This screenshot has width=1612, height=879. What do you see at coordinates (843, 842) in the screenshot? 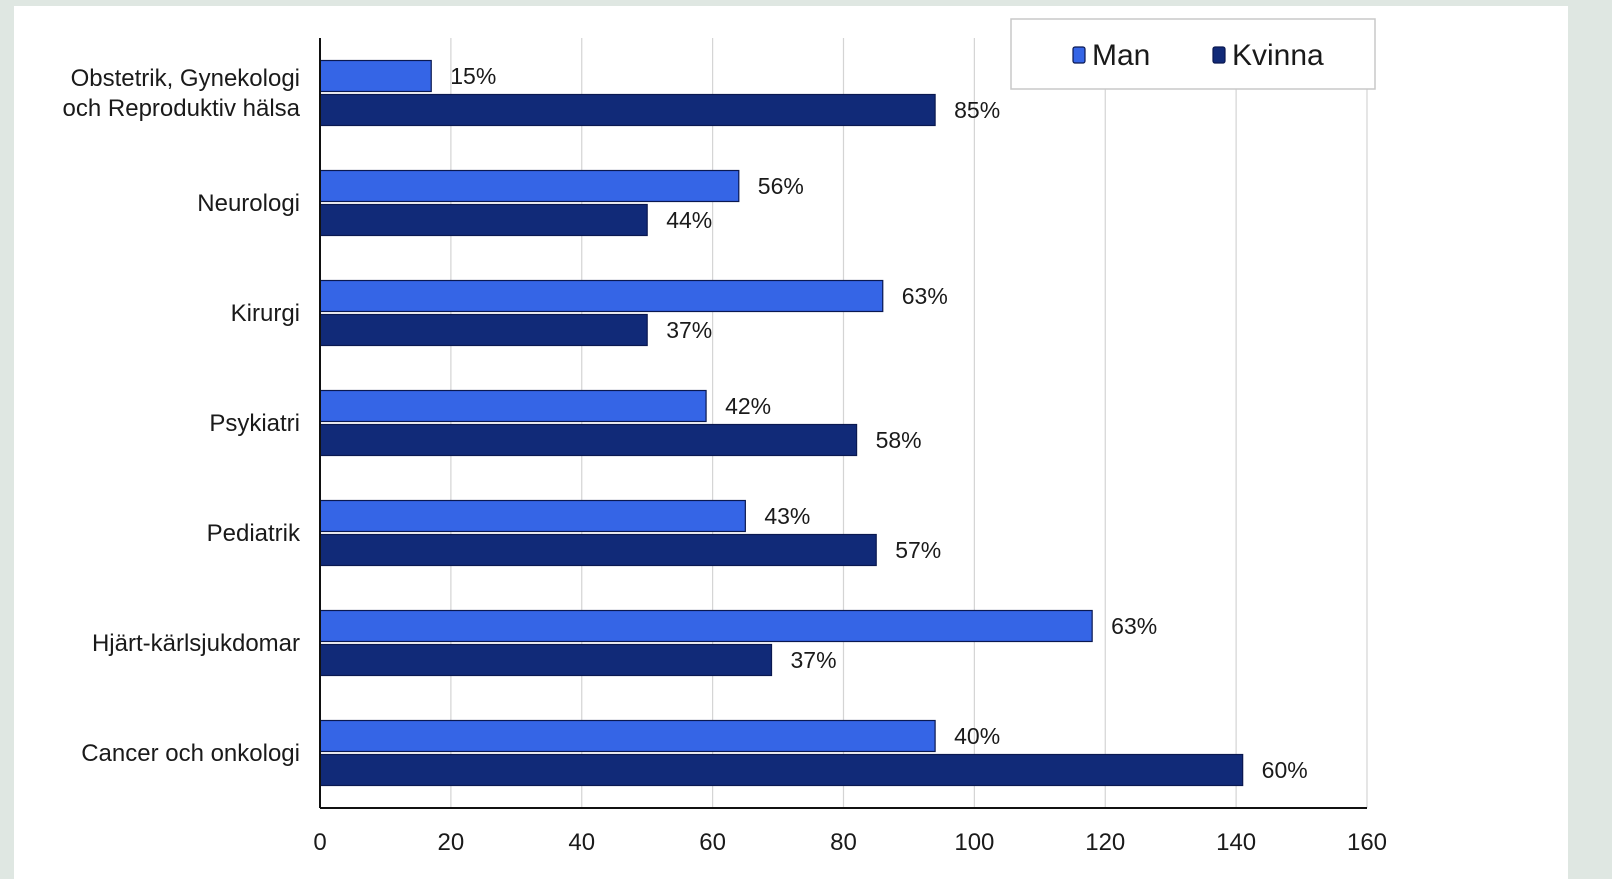
I see `x-tick-80: 80` at bounding box center [843, 842].